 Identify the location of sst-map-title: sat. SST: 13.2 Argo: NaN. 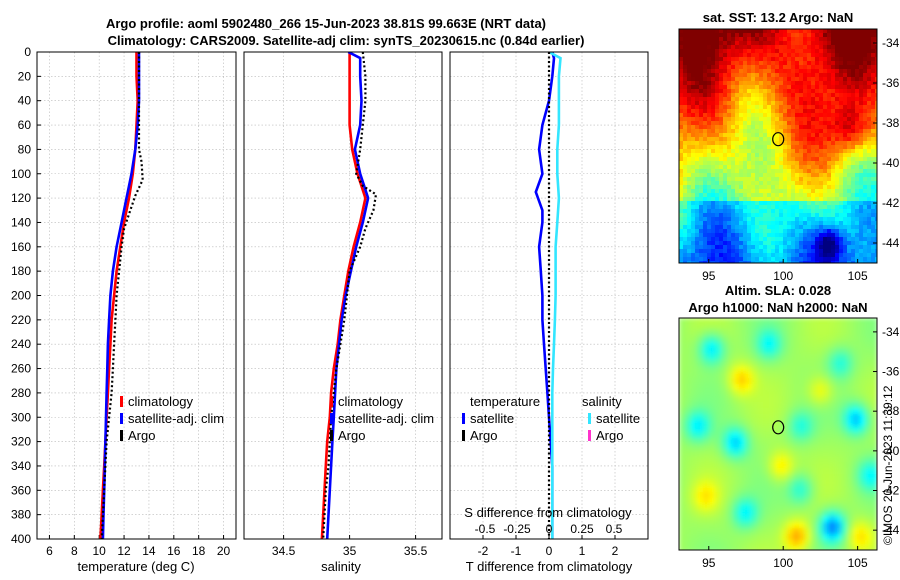
(778, 17).